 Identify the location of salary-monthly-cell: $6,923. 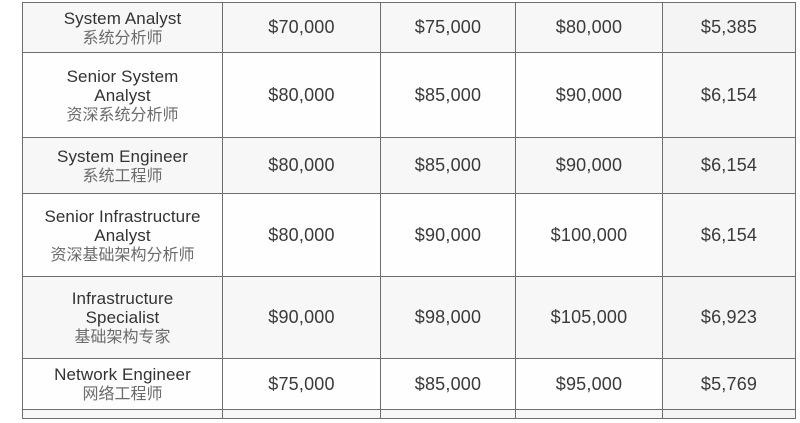
(729, 317).